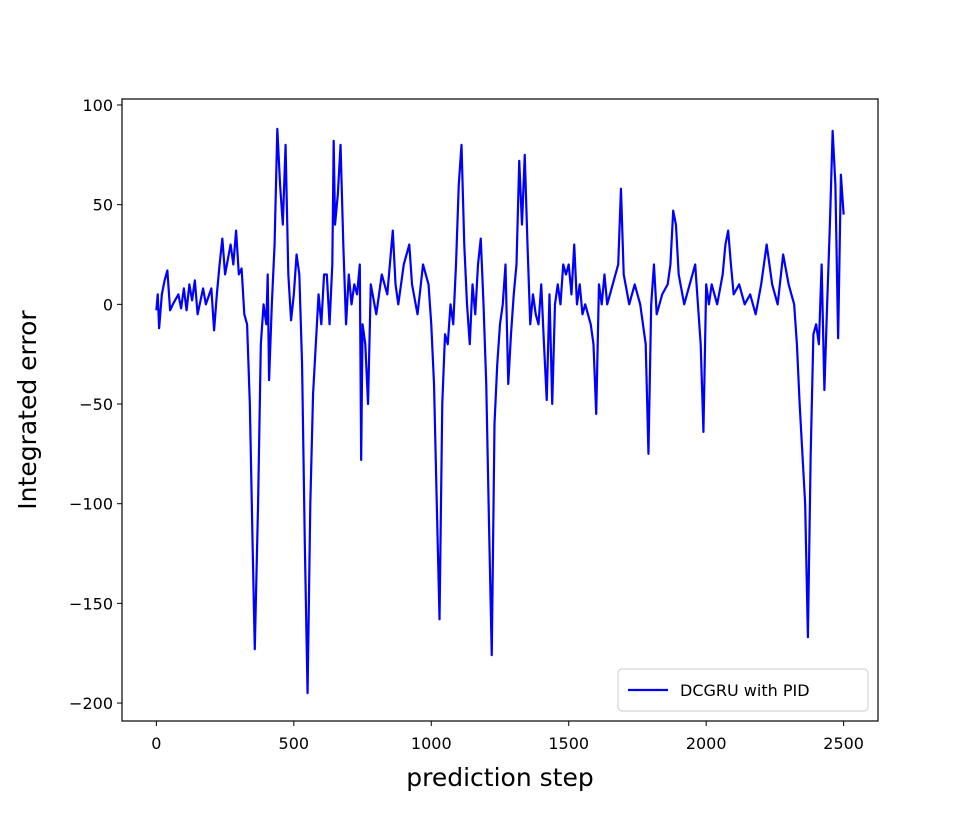 Image resolution: width=975 pixels, height=825 pixels. What do you see at coordinates (96, 404) in the screenshot?
I see `y-tick-label: −50` at bounding box center [96, 404].